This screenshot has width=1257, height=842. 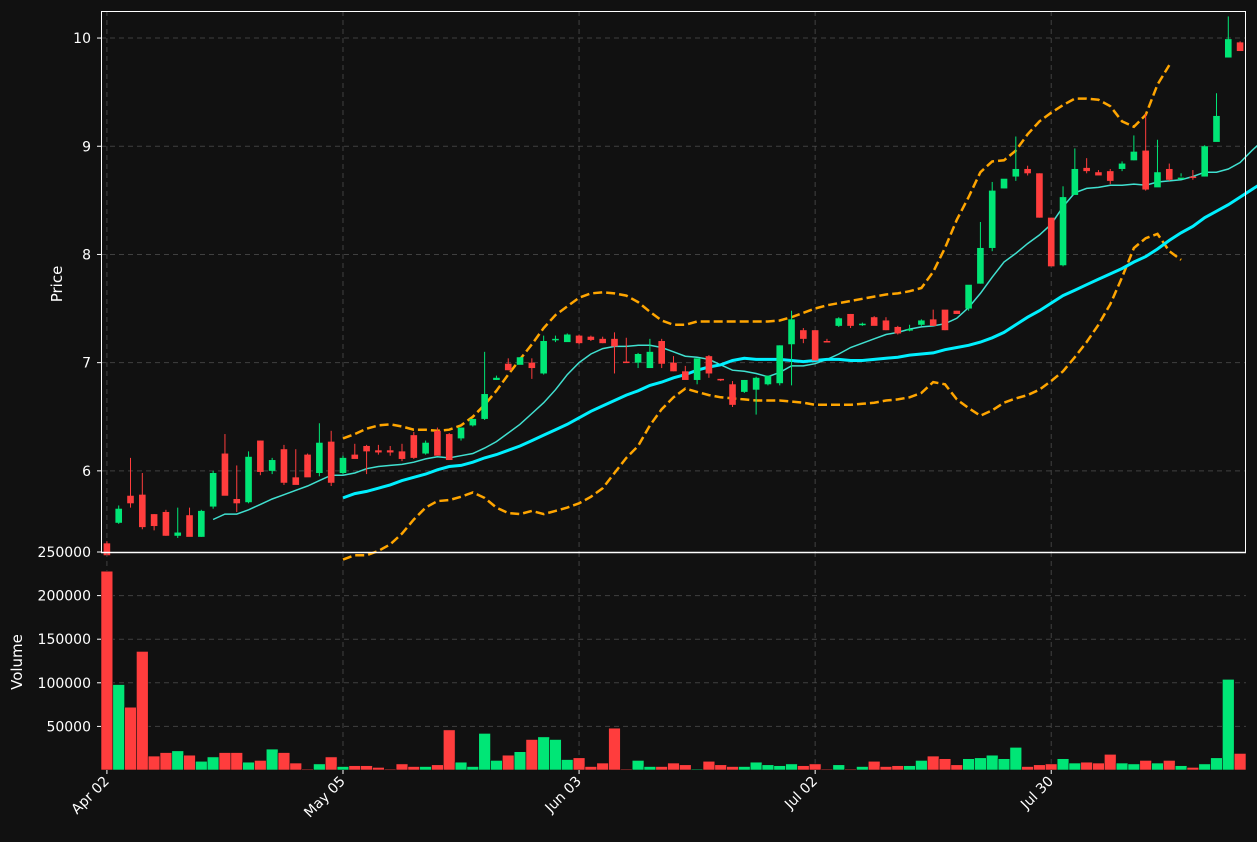 I want to click on volume-tick-label: 250000, so click(x=64, y=553).